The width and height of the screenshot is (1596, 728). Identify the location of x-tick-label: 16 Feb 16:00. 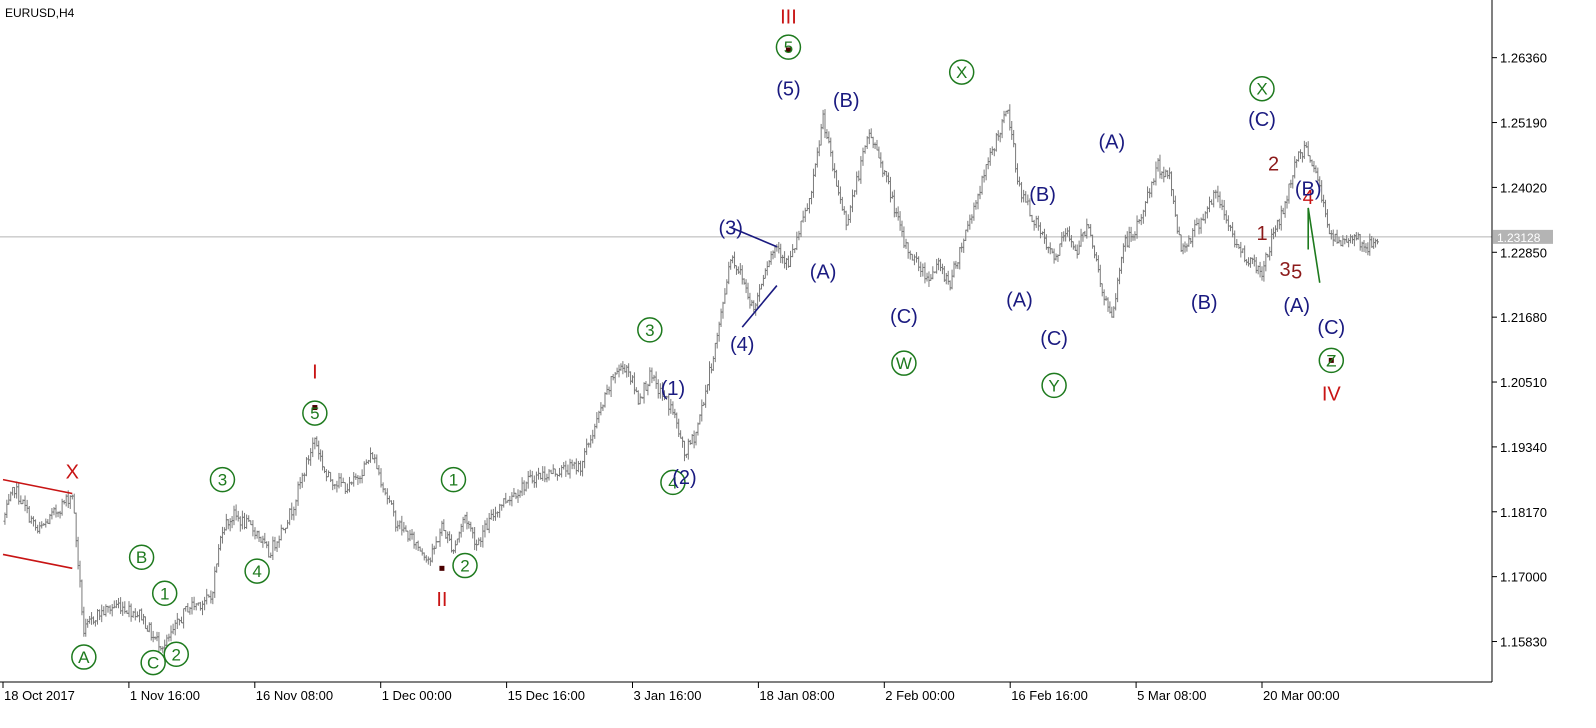
(1049, 695).